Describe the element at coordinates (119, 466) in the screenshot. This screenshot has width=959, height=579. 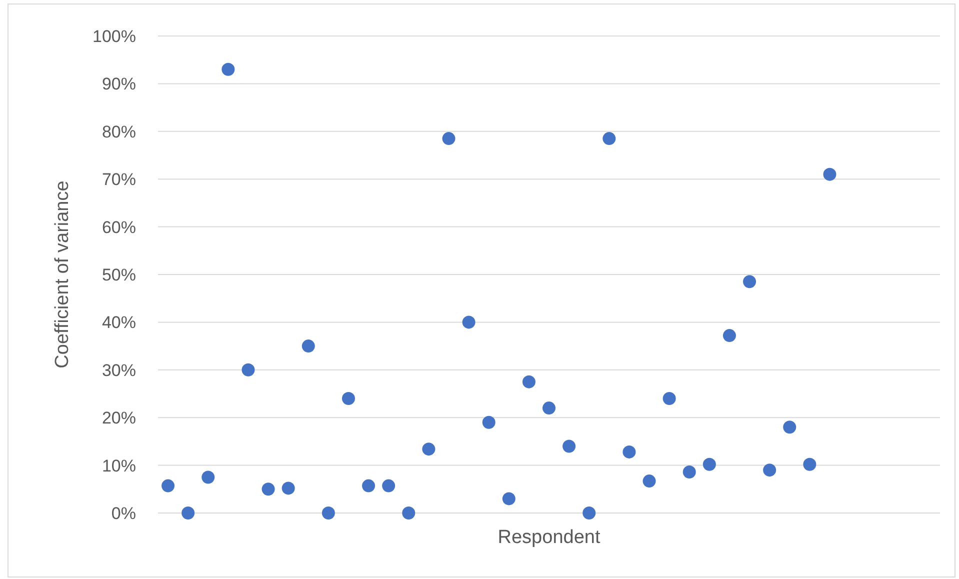
I see `y-tick-label: 10%` at that location.